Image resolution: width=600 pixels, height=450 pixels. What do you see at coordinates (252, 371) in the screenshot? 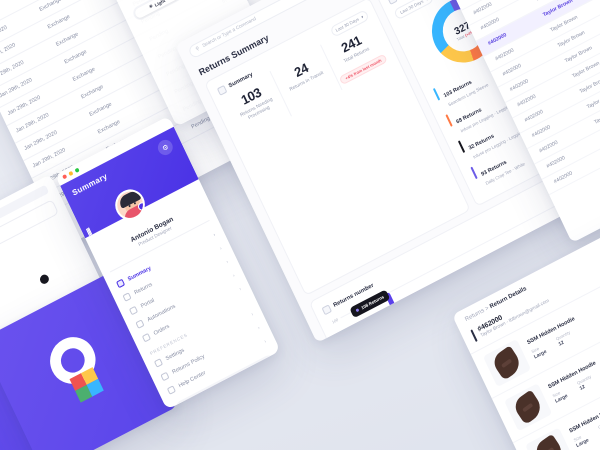
I see `theme-option-label: Dark` at bounding box center [252, 371].